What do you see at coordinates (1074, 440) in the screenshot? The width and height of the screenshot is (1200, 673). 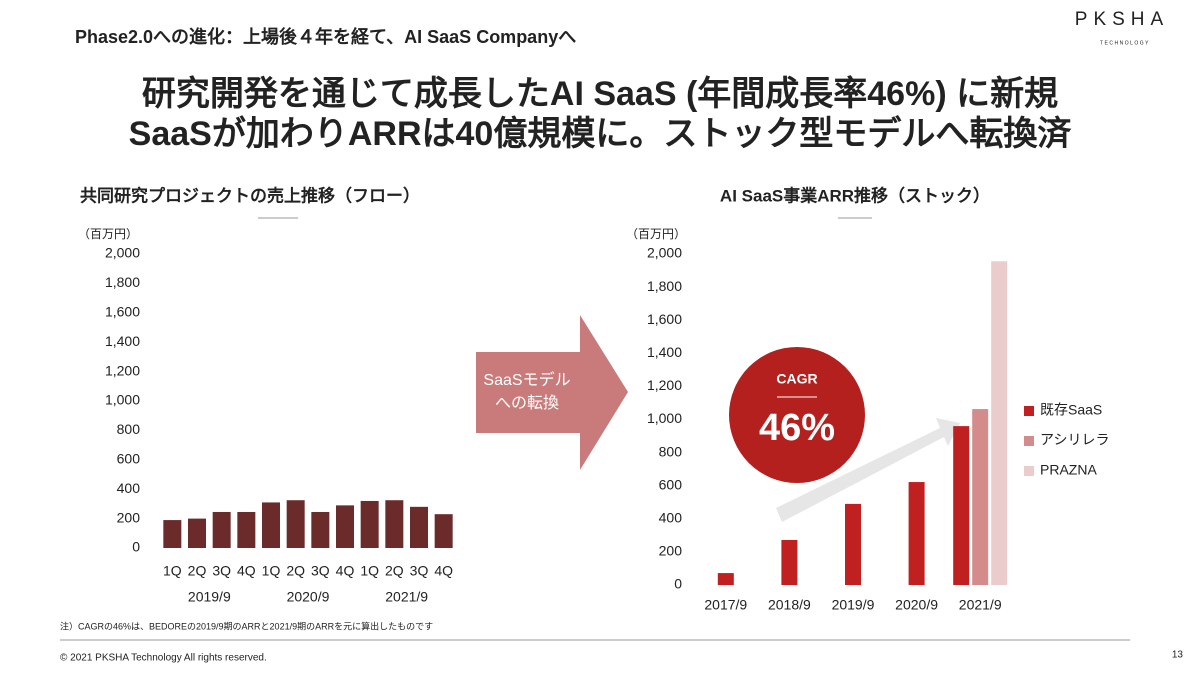 I see `legend-label: アシリレラ` at bounding box center [1074, 440].